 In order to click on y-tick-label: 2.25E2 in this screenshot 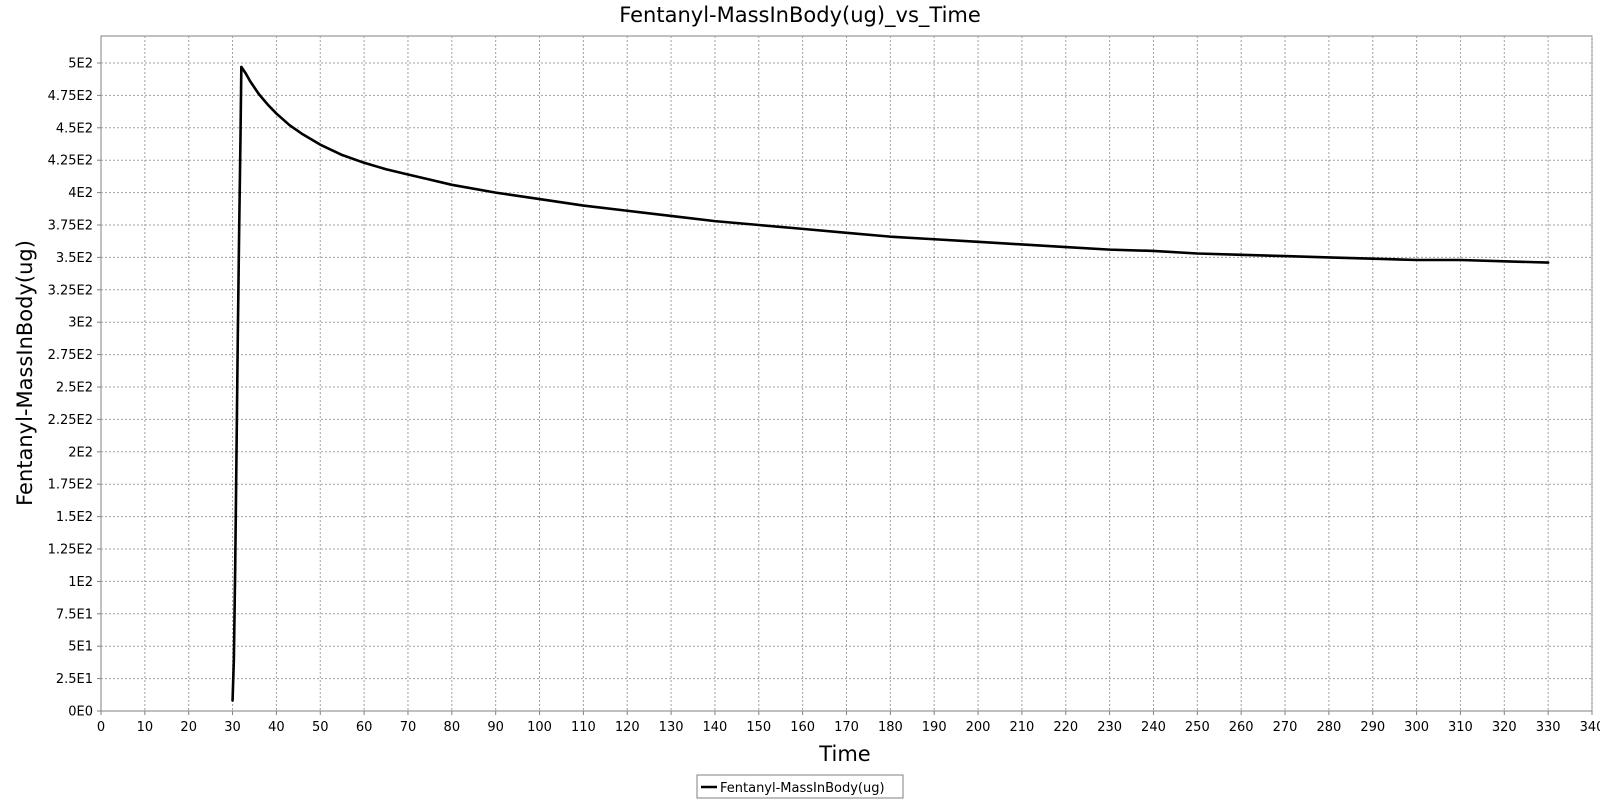, I will do `click(70, 420)`.